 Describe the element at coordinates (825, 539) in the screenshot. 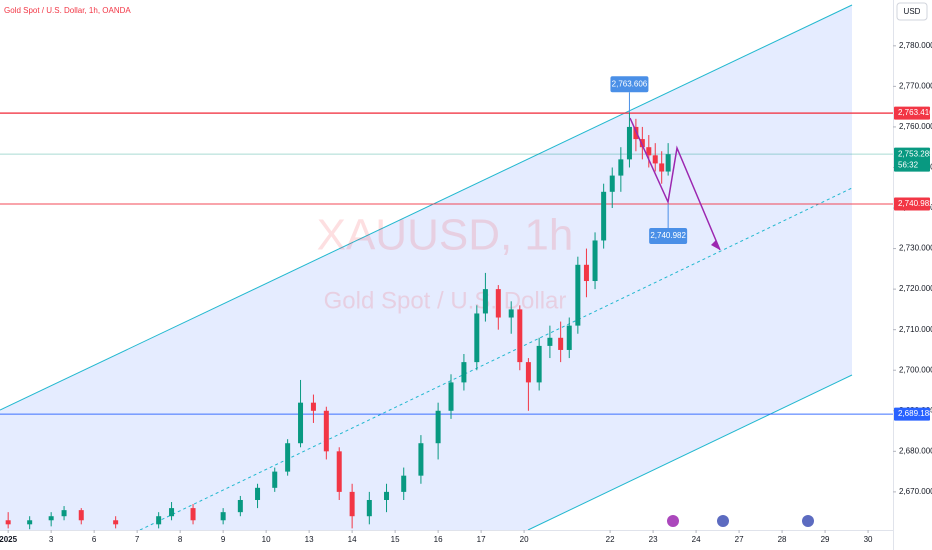

I see `x-tick-label: 29` at that location.